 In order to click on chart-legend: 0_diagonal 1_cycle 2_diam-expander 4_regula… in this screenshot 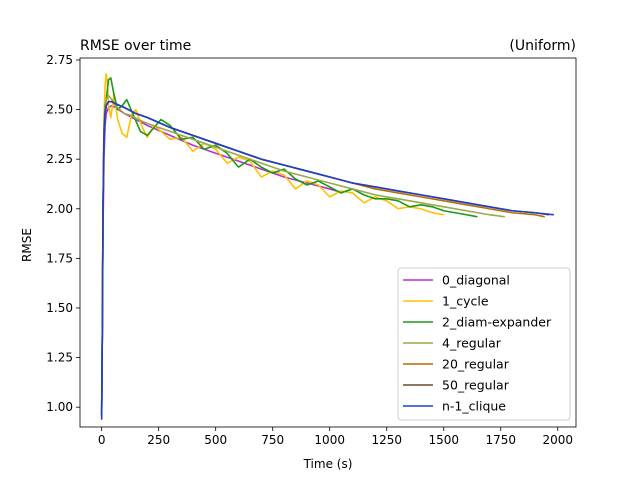, I will do `click(484, 344)`.